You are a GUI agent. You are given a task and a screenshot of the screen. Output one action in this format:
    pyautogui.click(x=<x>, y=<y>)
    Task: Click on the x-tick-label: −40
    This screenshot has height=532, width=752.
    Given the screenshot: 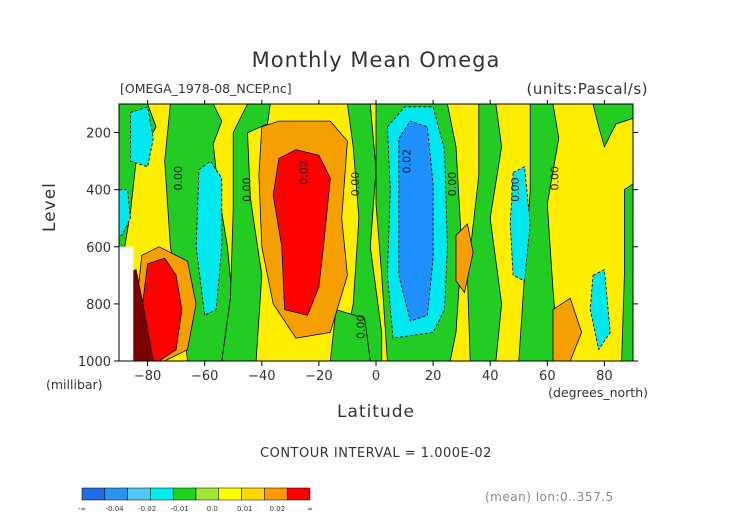 What is the action you would take?
    pyautogui.click(x=261, y=376)
    